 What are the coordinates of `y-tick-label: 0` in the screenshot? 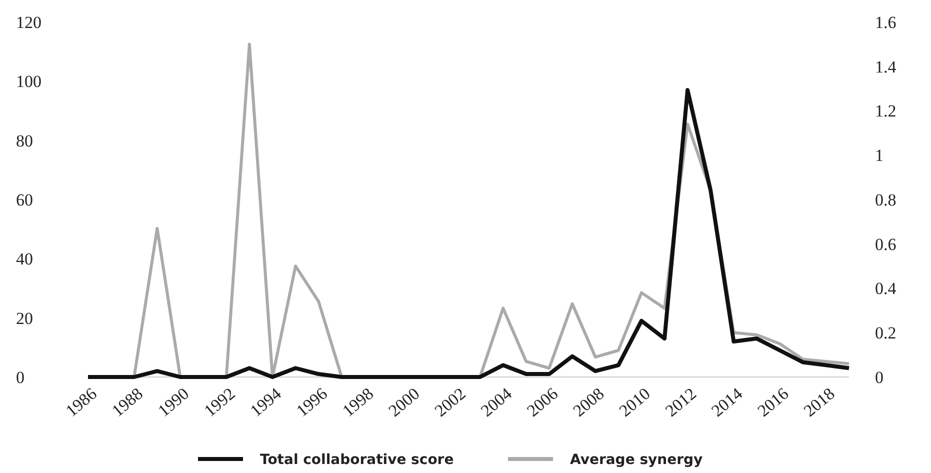 It's located at (20, 377).